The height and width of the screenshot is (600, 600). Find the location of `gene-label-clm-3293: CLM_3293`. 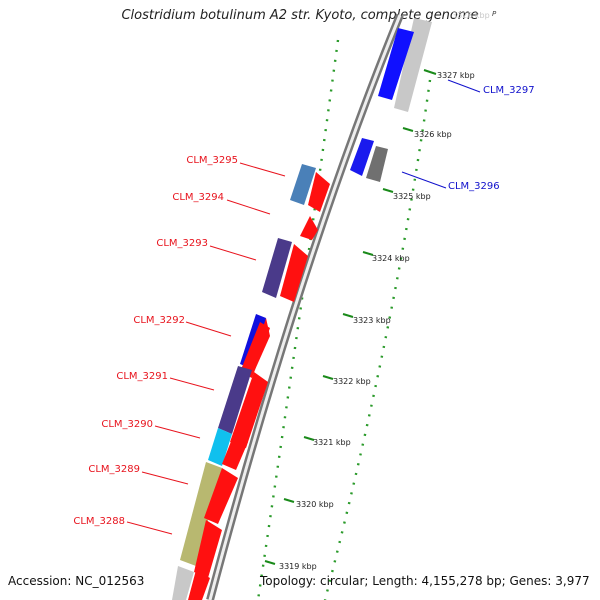

gene-label-clm-3293: CLM_3293 is located at coordinates (182, 243).